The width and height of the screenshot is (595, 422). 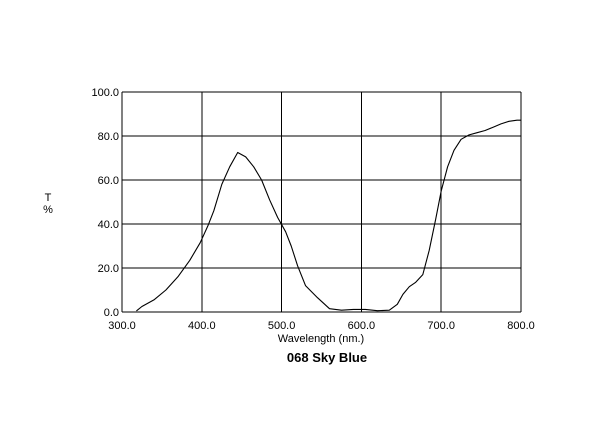 What do you see at coordinates (105, 93) in the screenshot?
I see `y-tick-label: 100.0` at bounding box center [105, 93].